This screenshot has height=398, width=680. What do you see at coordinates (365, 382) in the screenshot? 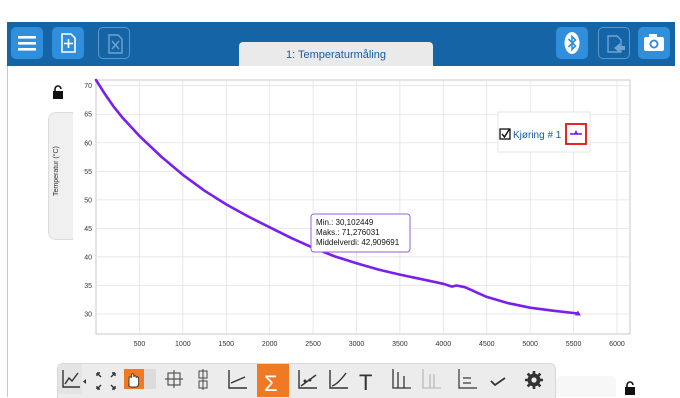
I see `text-annotation-icon: T` at bounding box center [365, 382].